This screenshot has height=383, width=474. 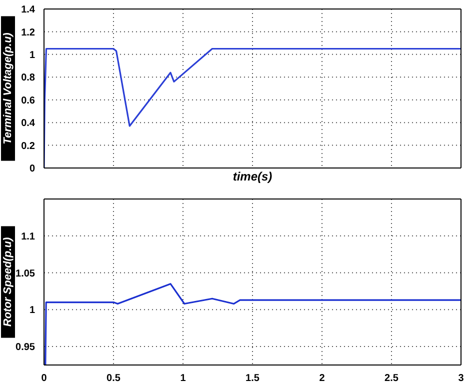 What do you see at coordinates (28, 100) in the screenshot?
I see `y-tick-label: 0.6` at bounding box center [28, 100].